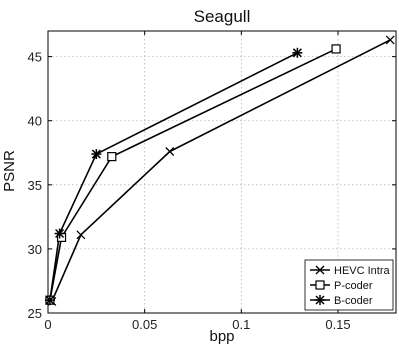  I want to click on legend-entry: B-coder, so click(353, 301).